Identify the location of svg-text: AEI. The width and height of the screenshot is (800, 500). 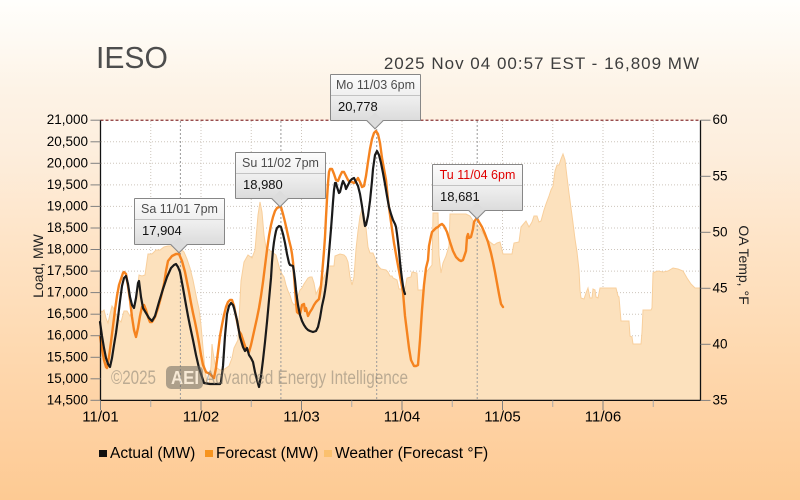
(185, 378).